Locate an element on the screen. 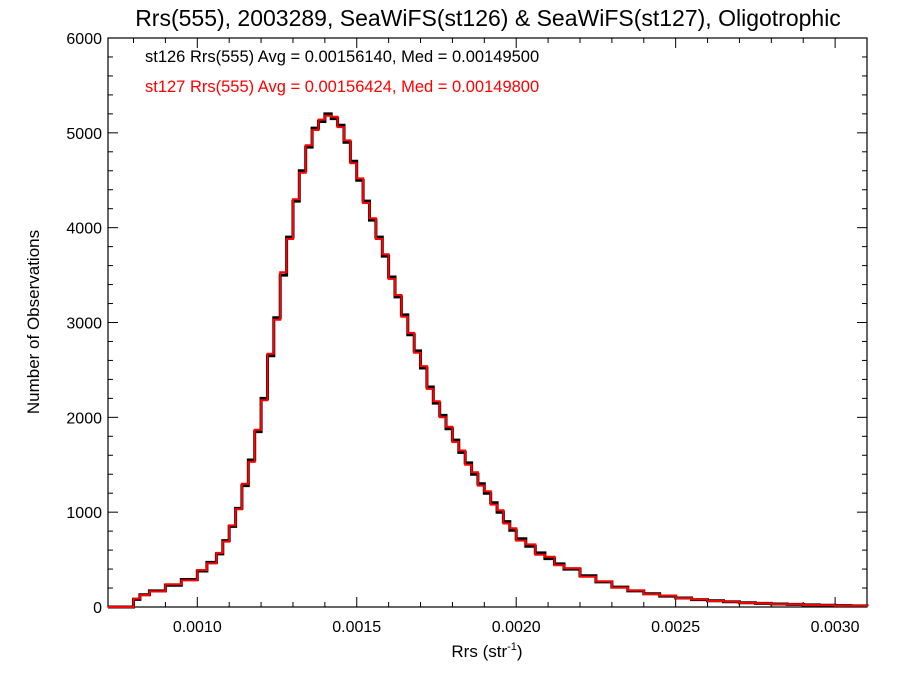 Image resolution: width=900 pixels, height=675 pixels. y-tick-label: 2000 is located at coordinates (84, 418).